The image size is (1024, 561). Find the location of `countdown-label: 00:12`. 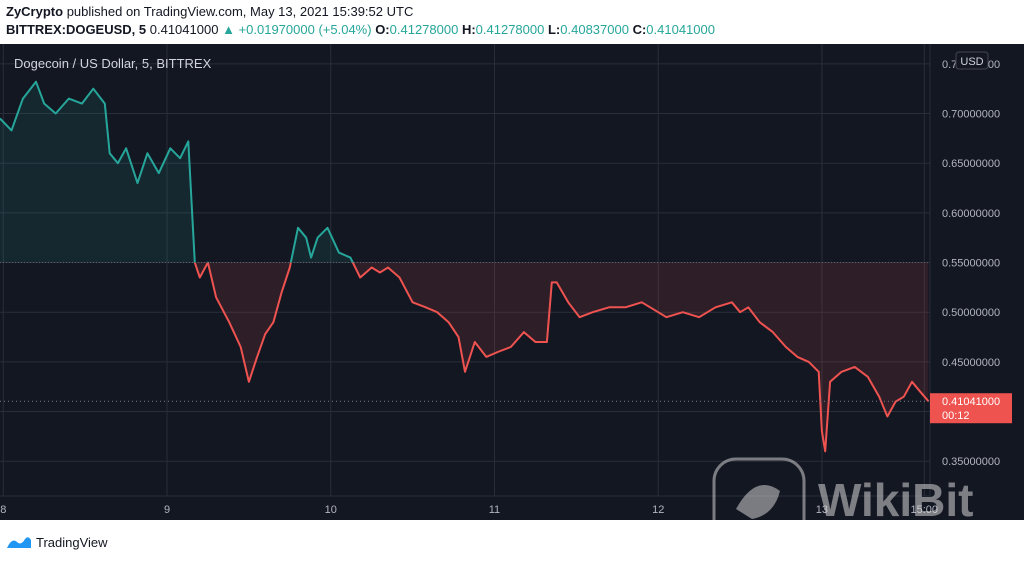

countdown-label: 00:12 is located at coordinates (956, 416).